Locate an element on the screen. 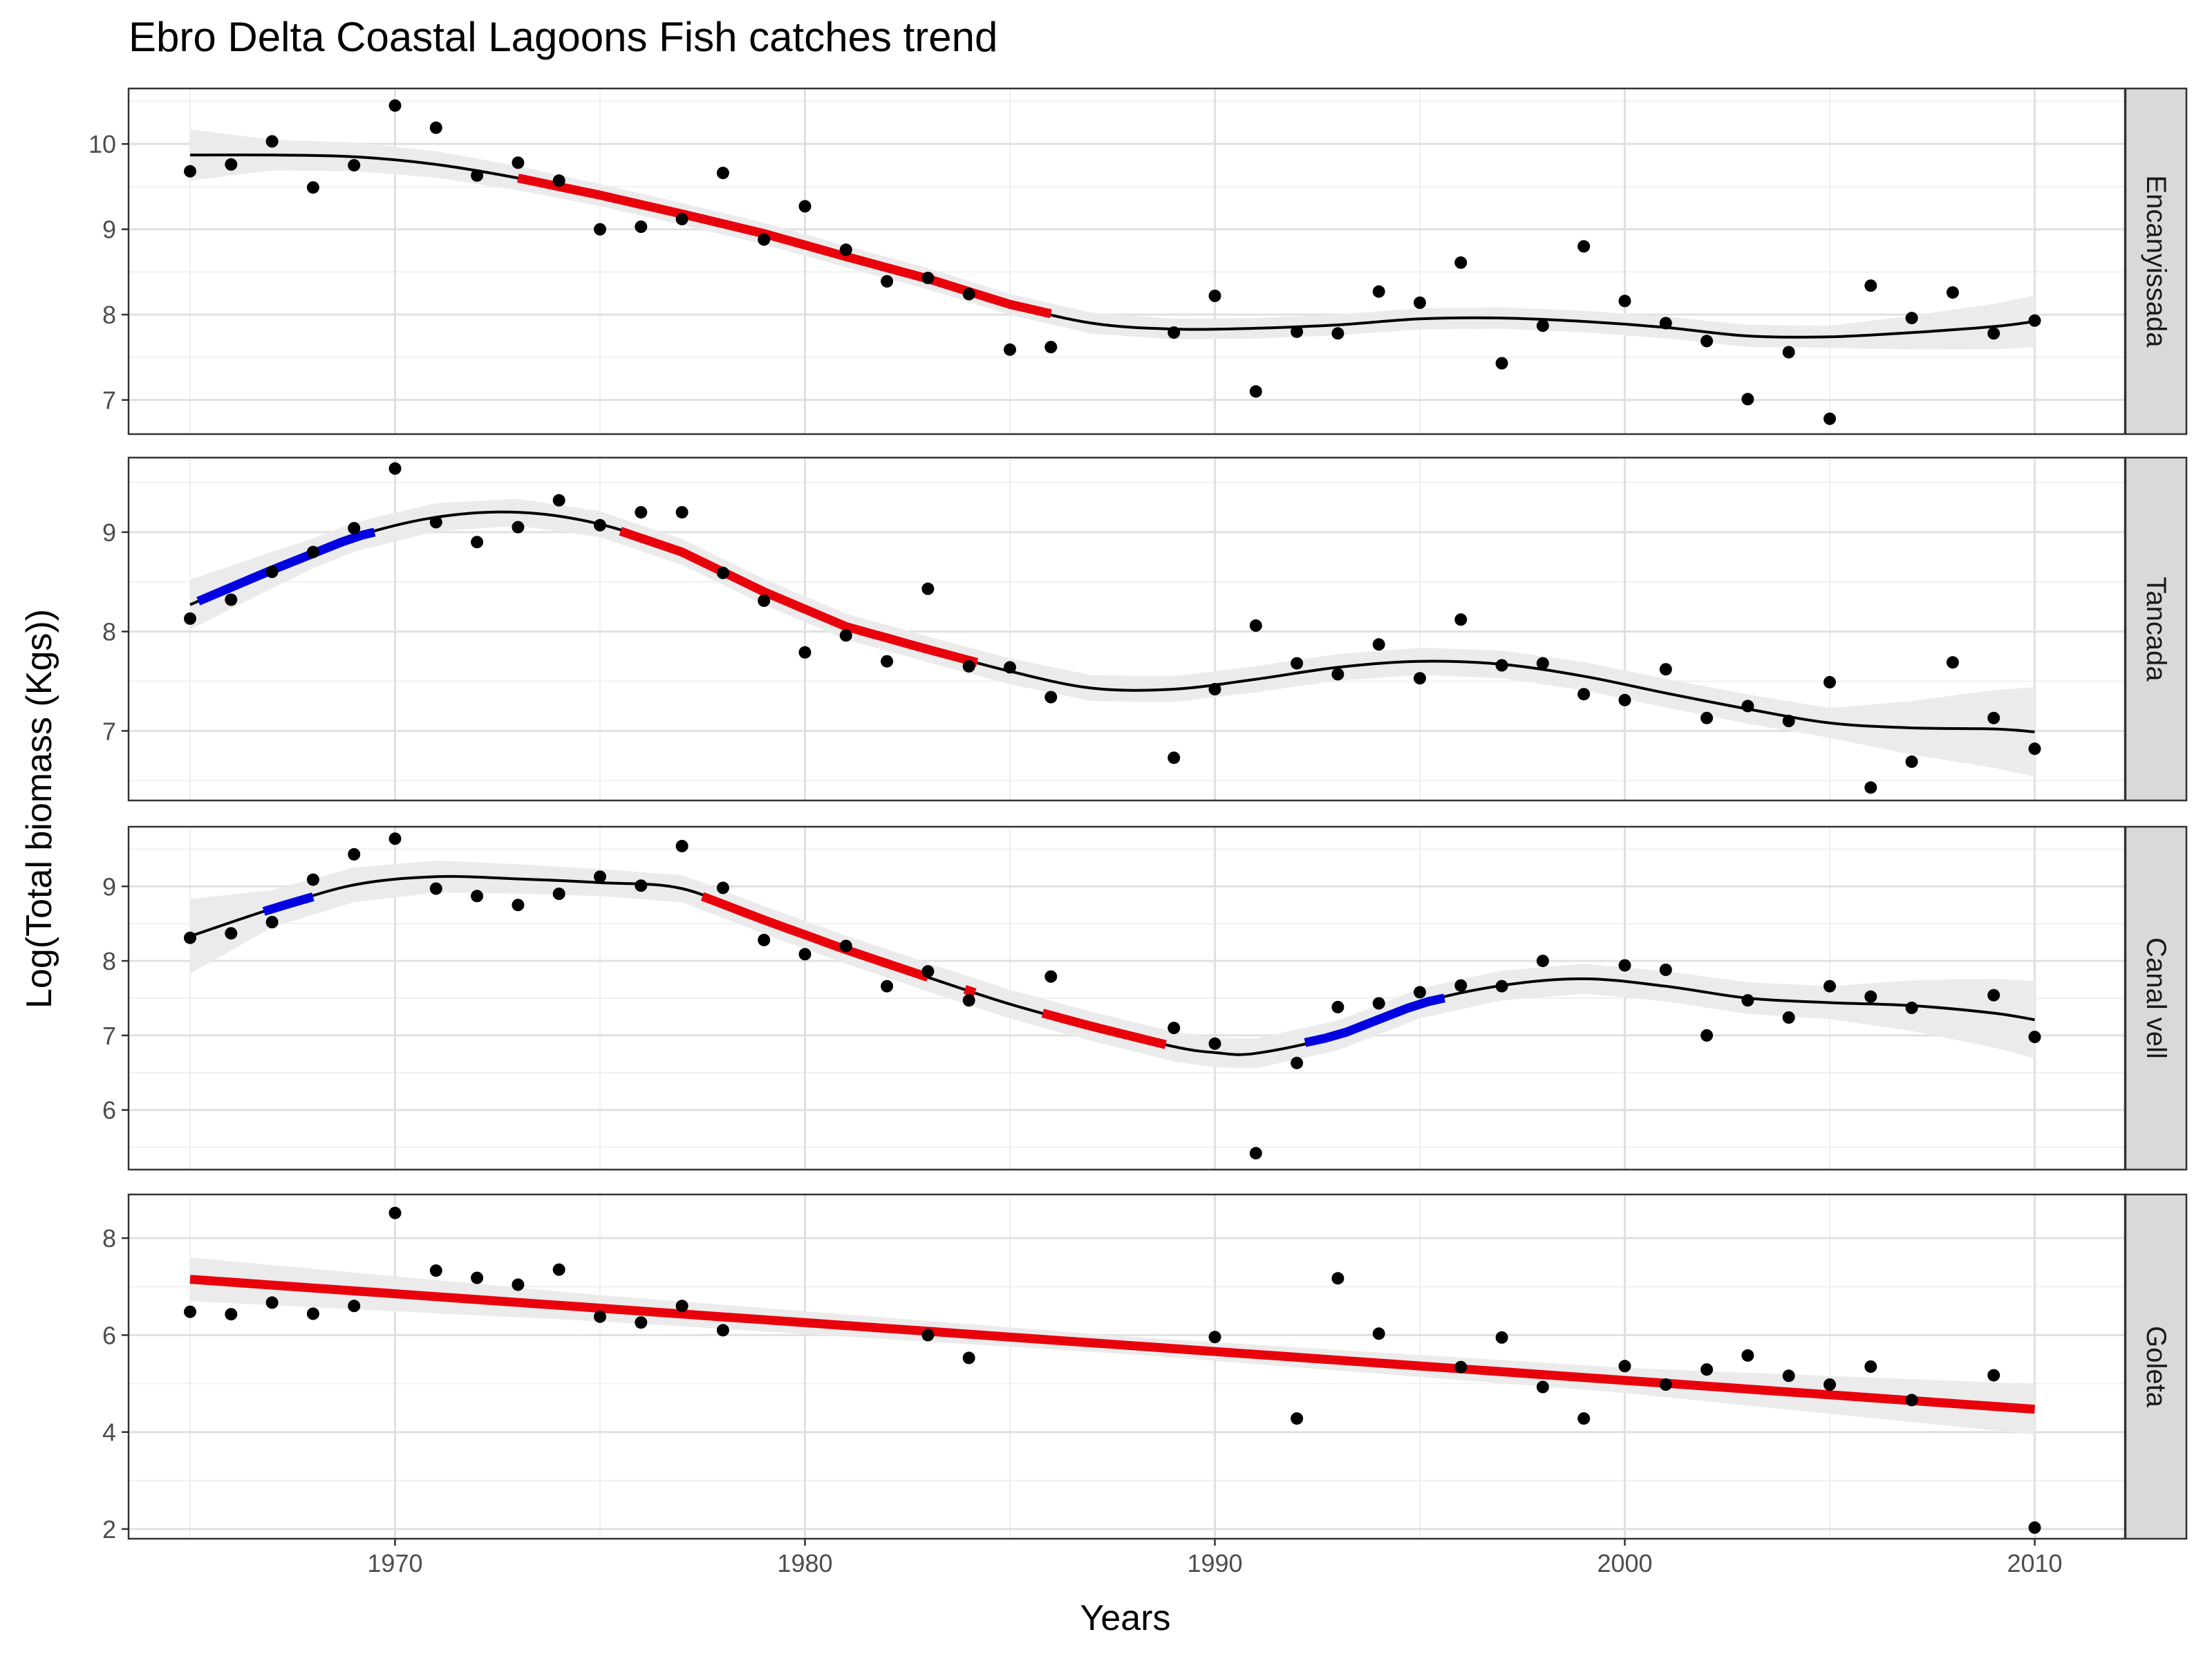 This screenshot has width=2212, height=1659. y-axis-title: Log(Total biomass (Kgs)) is located at coordinates (39, 809).